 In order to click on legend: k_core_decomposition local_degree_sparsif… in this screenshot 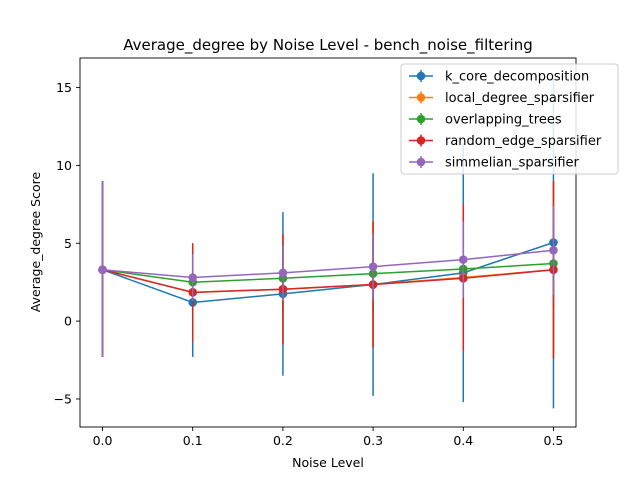, I will do `click(509, 119)`.